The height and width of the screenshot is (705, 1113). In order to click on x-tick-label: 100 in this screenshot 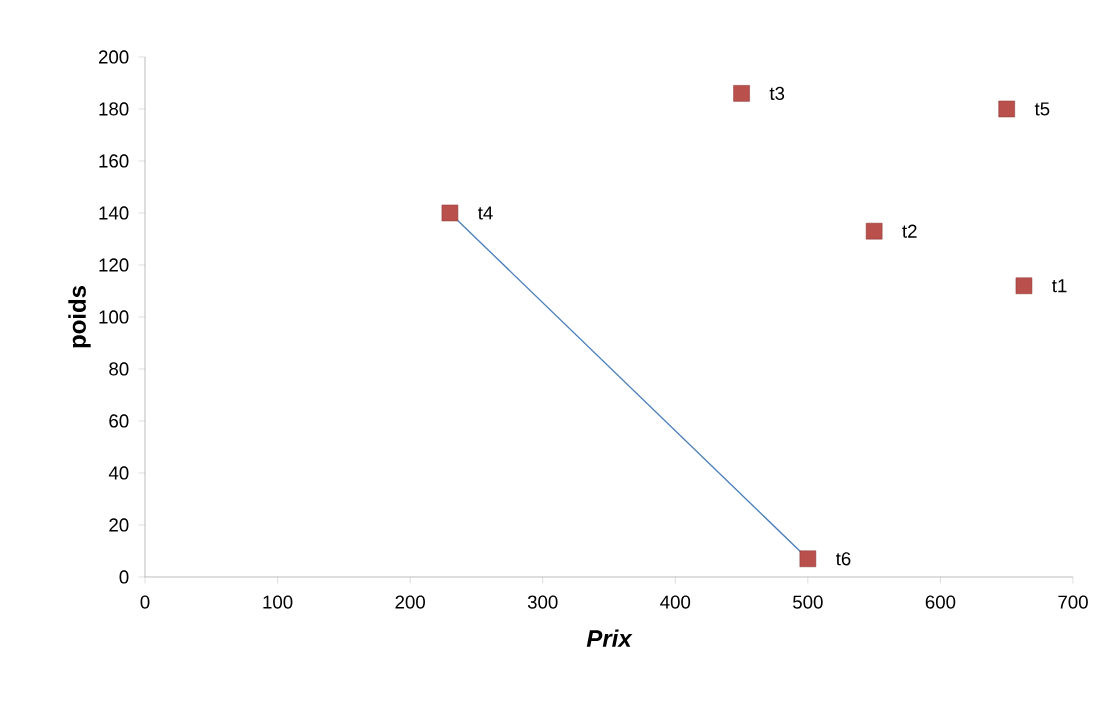, I will do `click(278, 602)`.